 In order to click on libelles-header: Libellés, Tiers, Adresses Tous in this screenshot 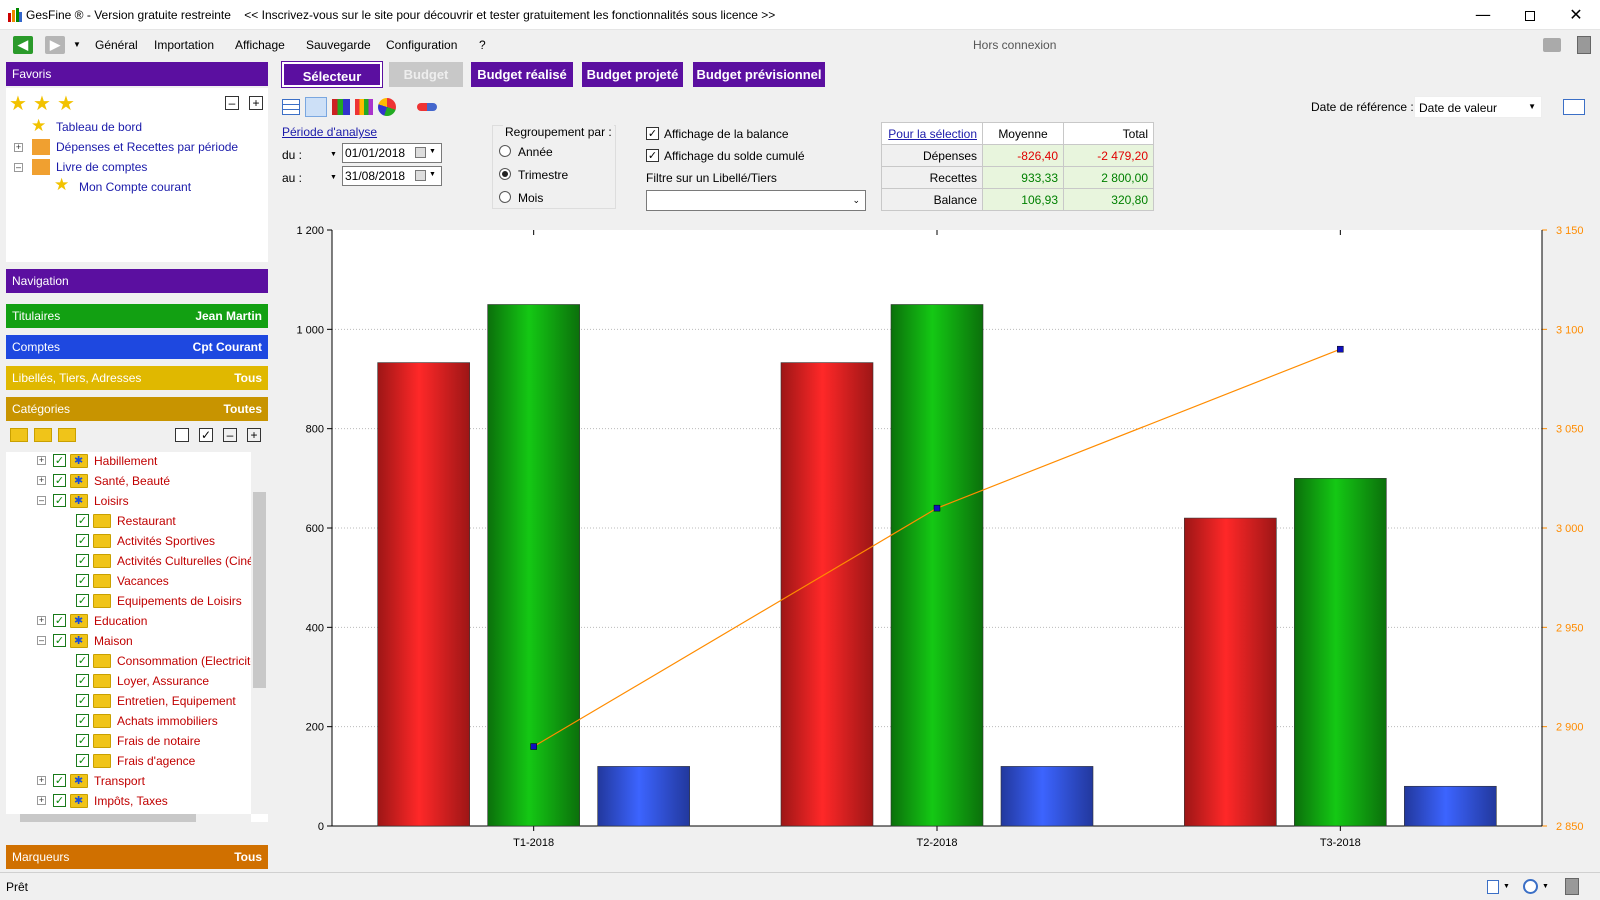, I will do `click(137, 378)`.